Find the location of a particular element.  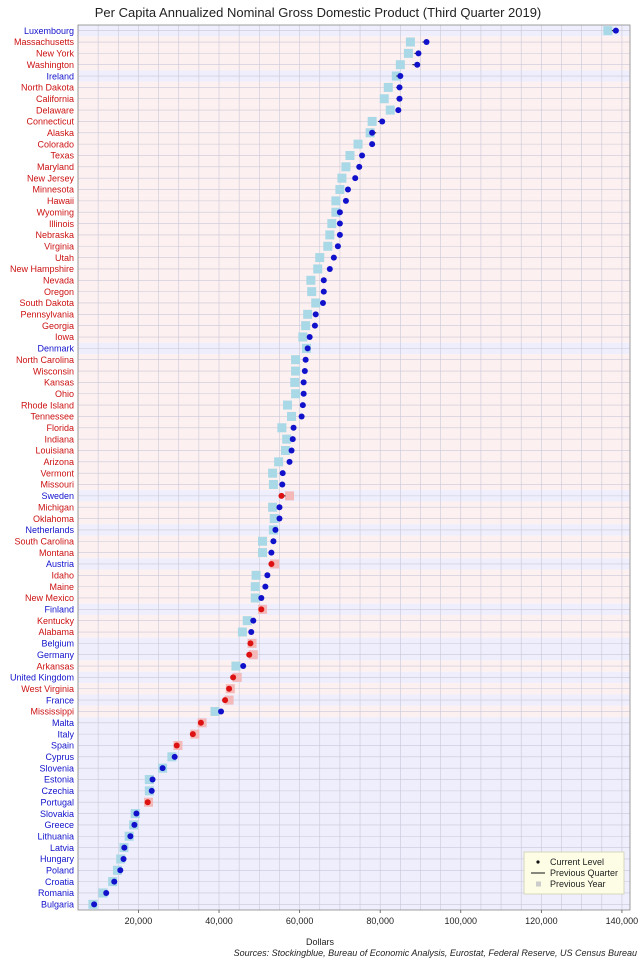

category-label: Ireland is located at coordinates (60, 76).